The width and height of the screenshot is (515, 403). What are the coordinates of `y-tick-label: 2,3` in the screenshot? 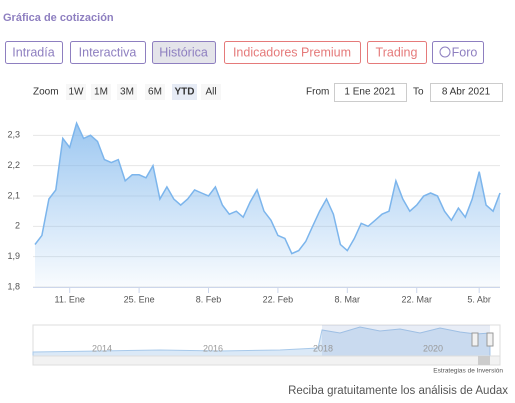 It's located at (13, 135).